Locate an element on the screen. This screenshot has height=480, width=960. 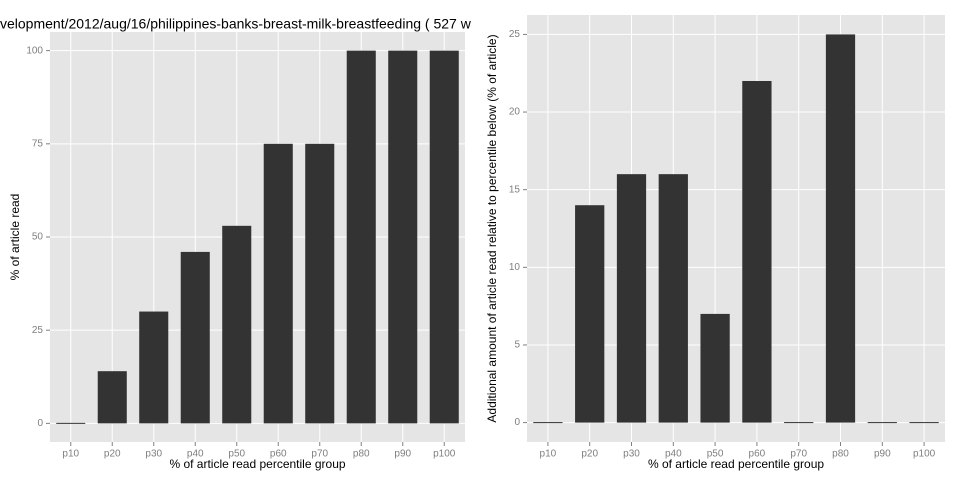
y-tick-label: 75 is located at coordinates (38, 143).